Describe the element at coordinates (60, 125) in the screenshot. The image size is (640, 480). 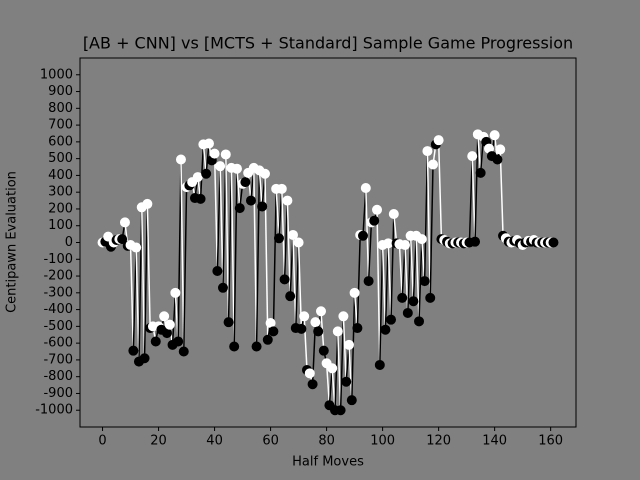
I see `y-tick-label: 700` at that location.